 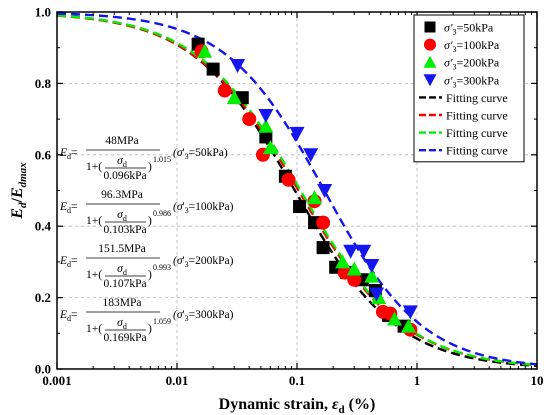 I want to click on y-axis-title: Ed/Edmax, so click(x=19, y=191).